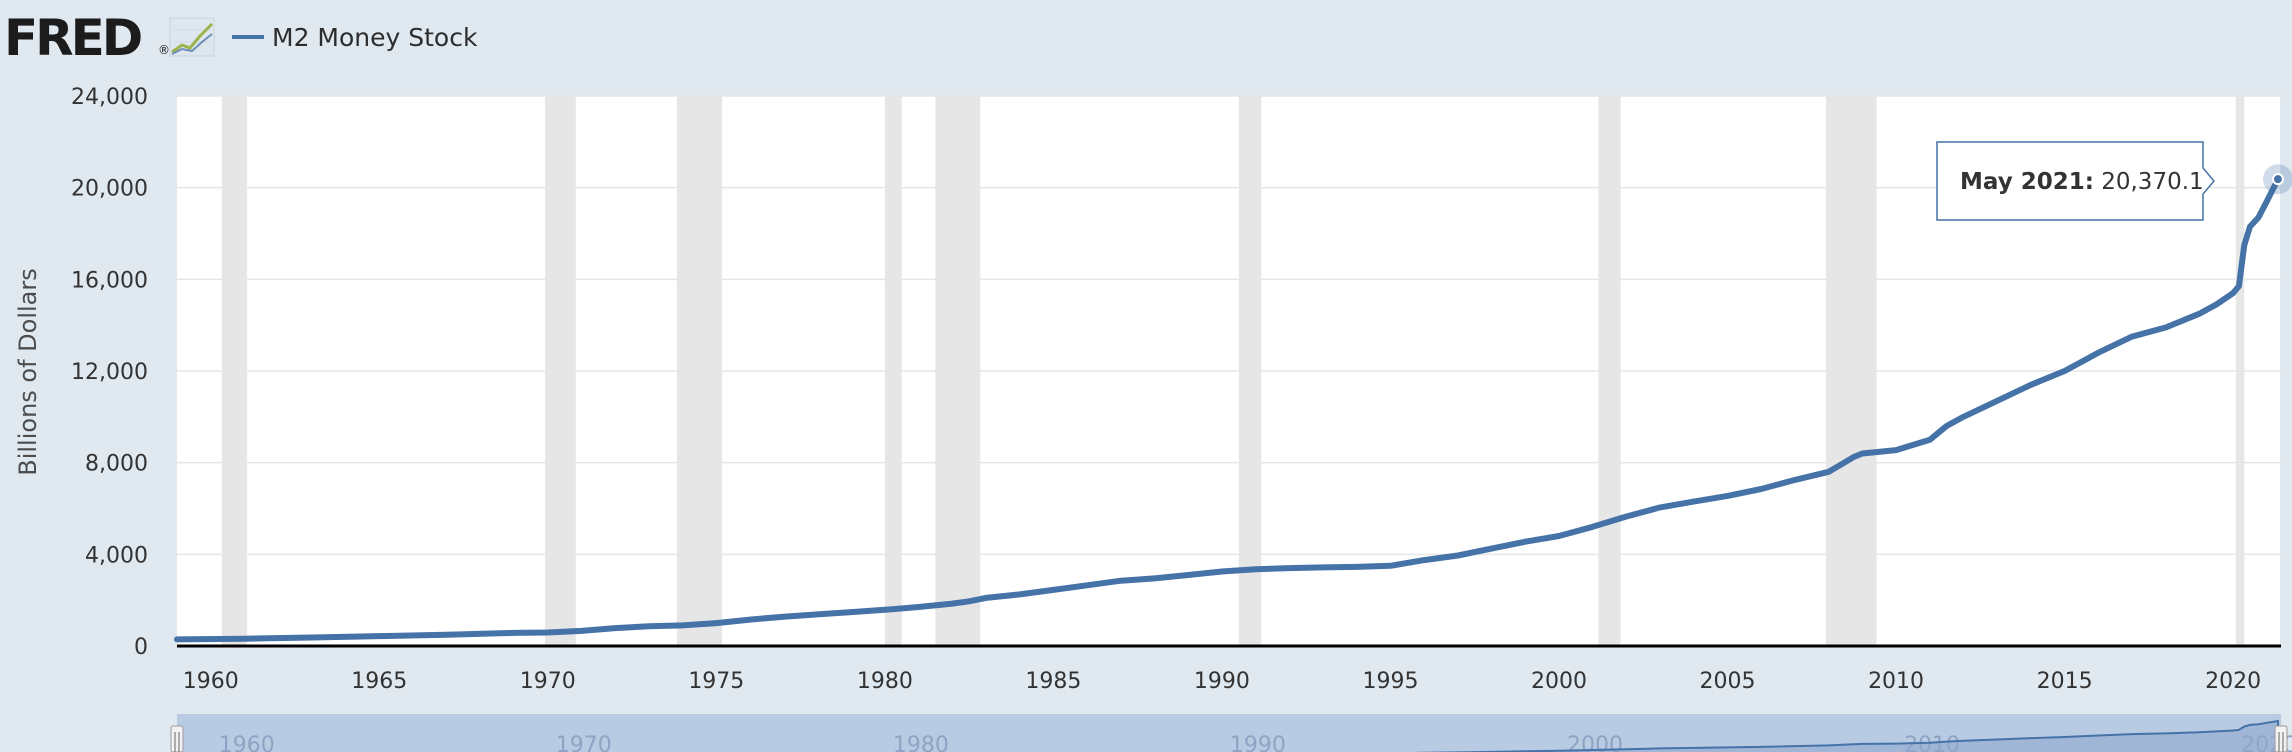  Describe the element at coordinates (584, 742) in the screenshot. I see `navigator-label: 1970` at that location.